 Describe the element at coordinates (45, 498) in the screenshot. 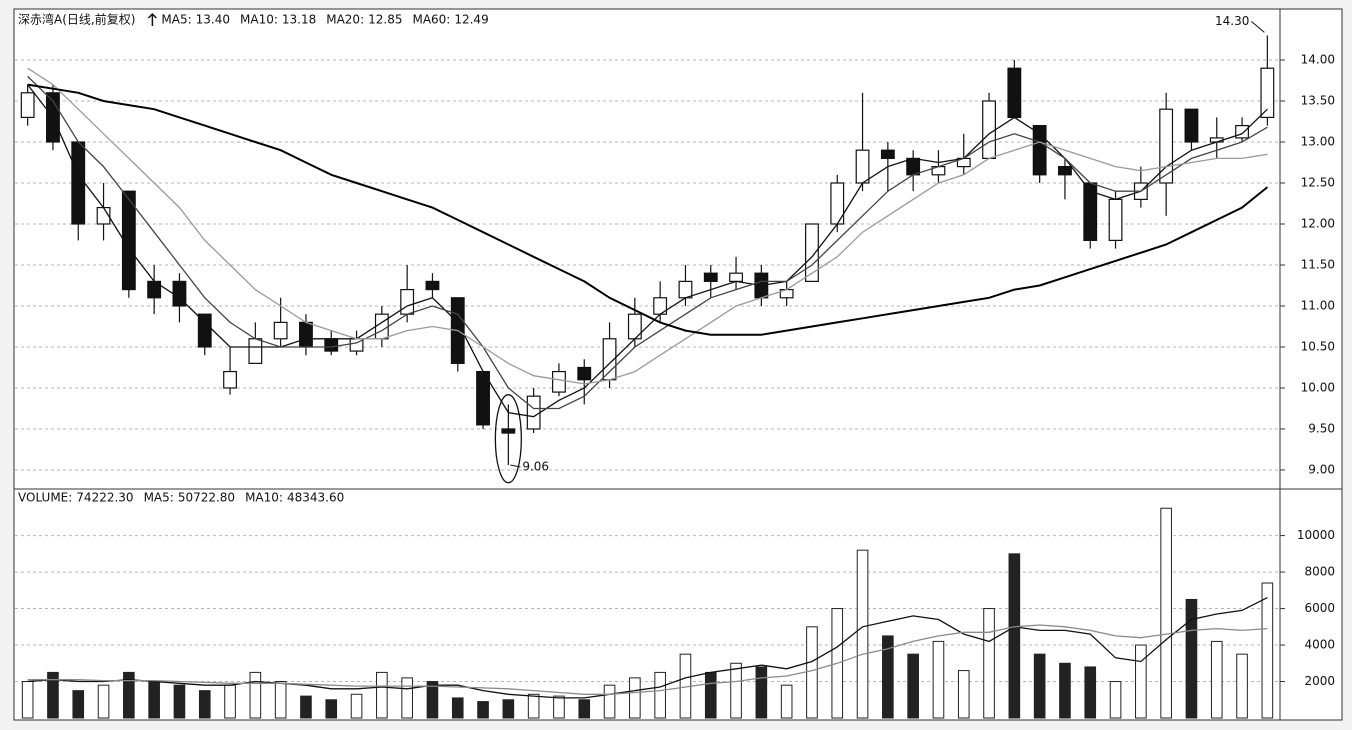

I see `legend-name: VOLUME:` at that location.